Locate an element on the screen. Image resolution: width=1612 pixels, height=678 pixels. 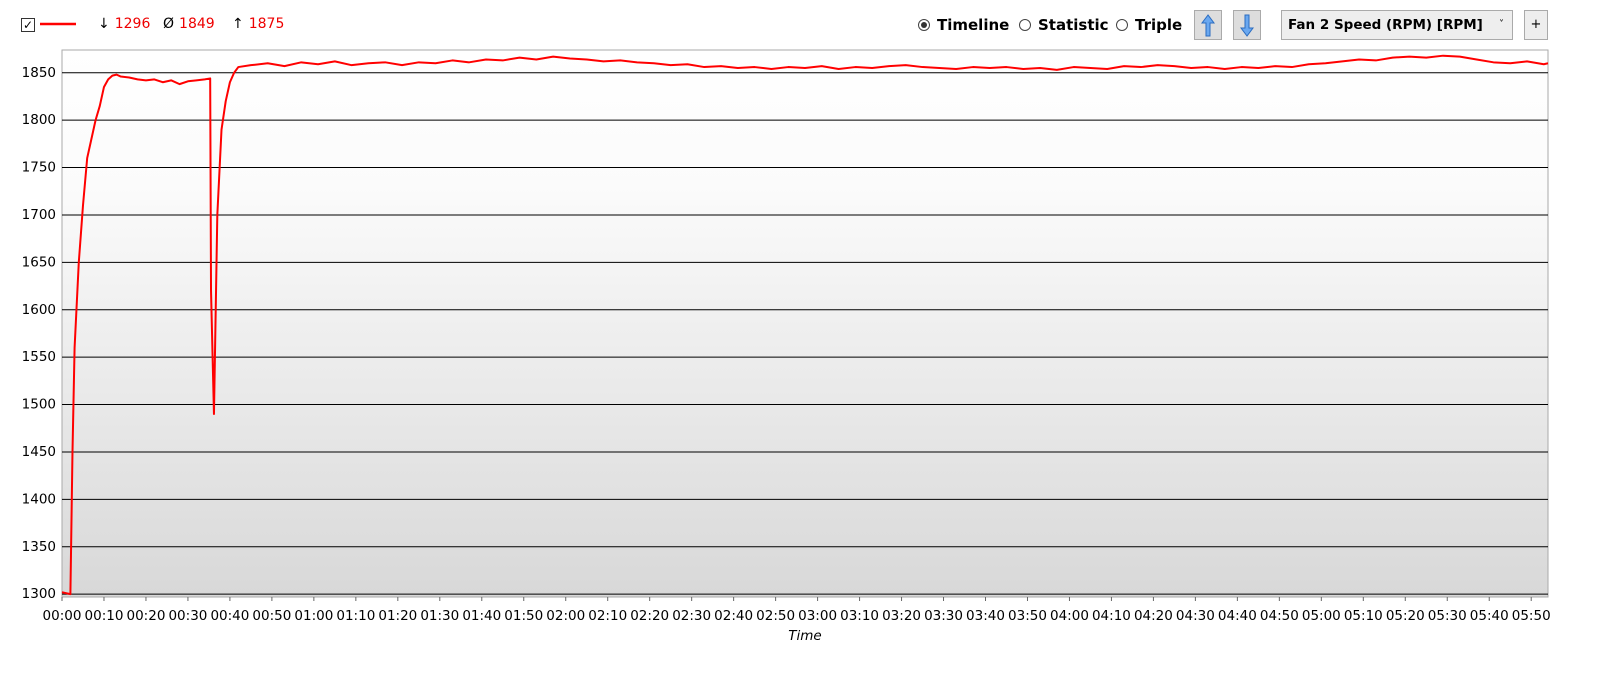
stat-symbol: ↑ is located at coordinates (238, 24).